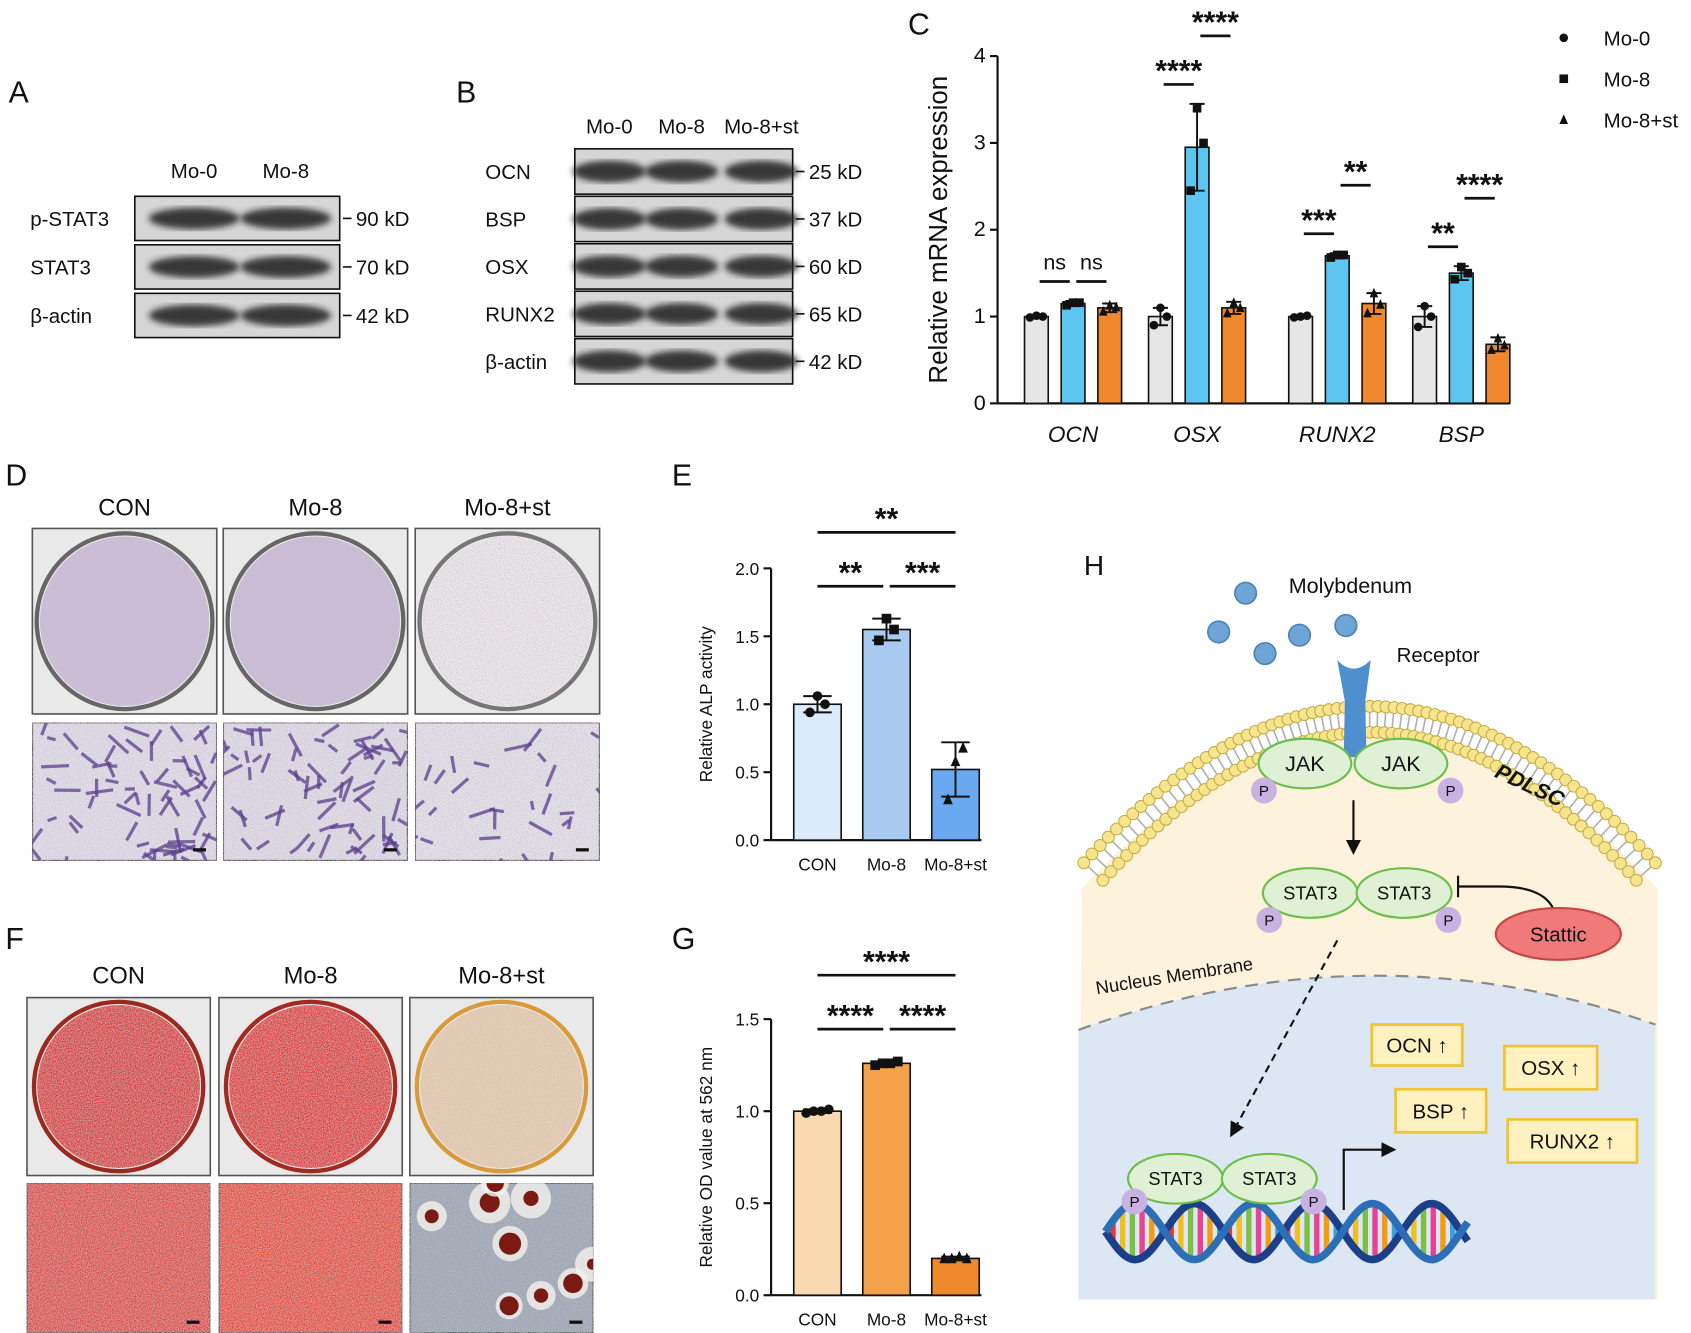  I want to click on size-label: 90 kD, so click(383, 219).